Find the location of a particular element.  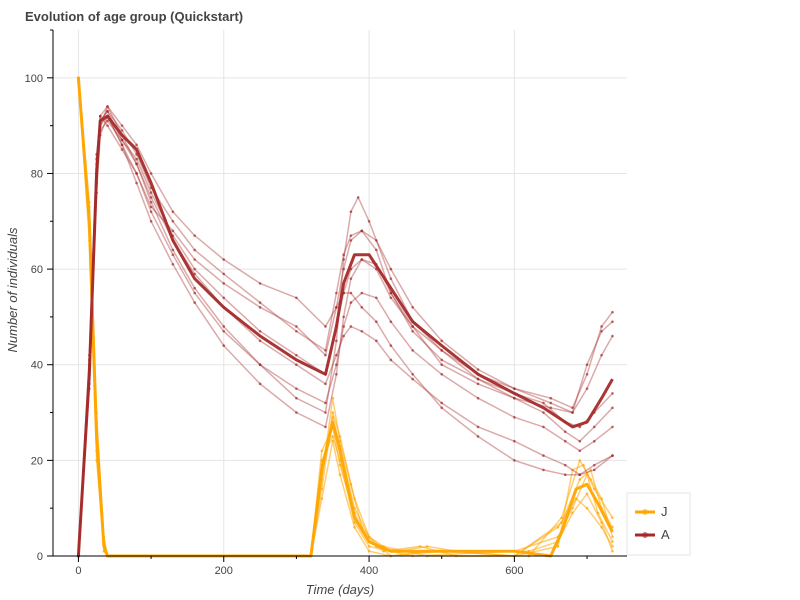

chart-title: Evolution of age group (Quickstart) is located at coordinates (134, 16).